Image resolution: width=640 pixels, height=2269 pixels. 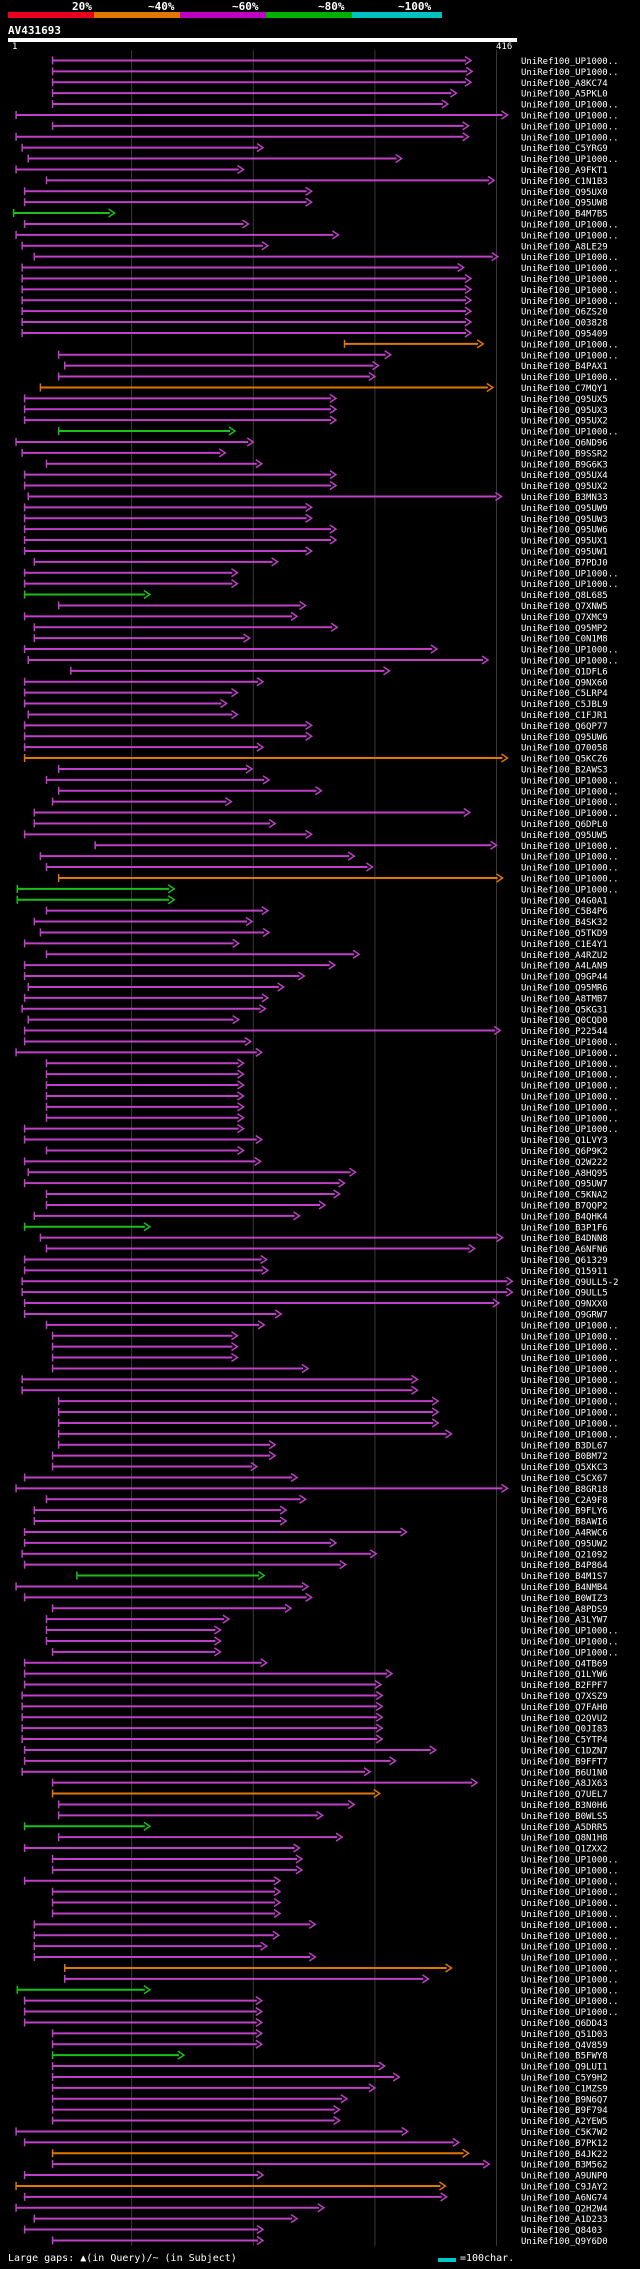 I want to click on hit-label: UniRef100_A8JX63, so click(x=564, y=1784).